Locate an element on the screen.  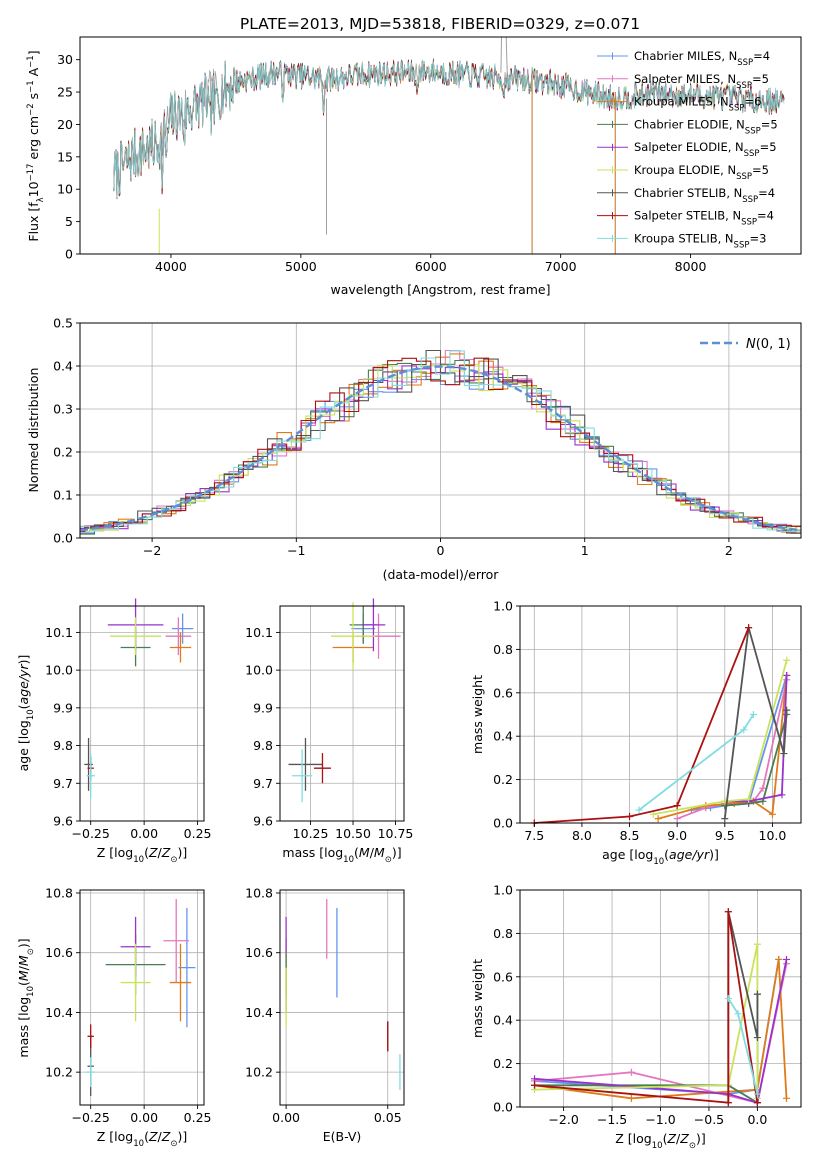
histograms is located at coordinates (440, 442).